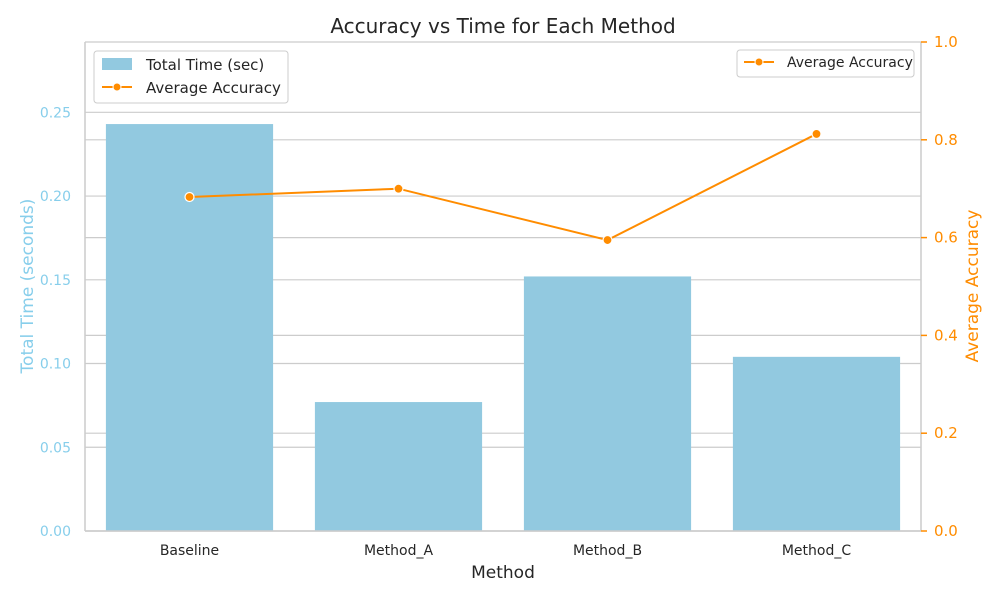 The width and height of the screenshot is (1000, 604). I want to click on legend-left-label-line: Average Accuracy, so click(213, 88).